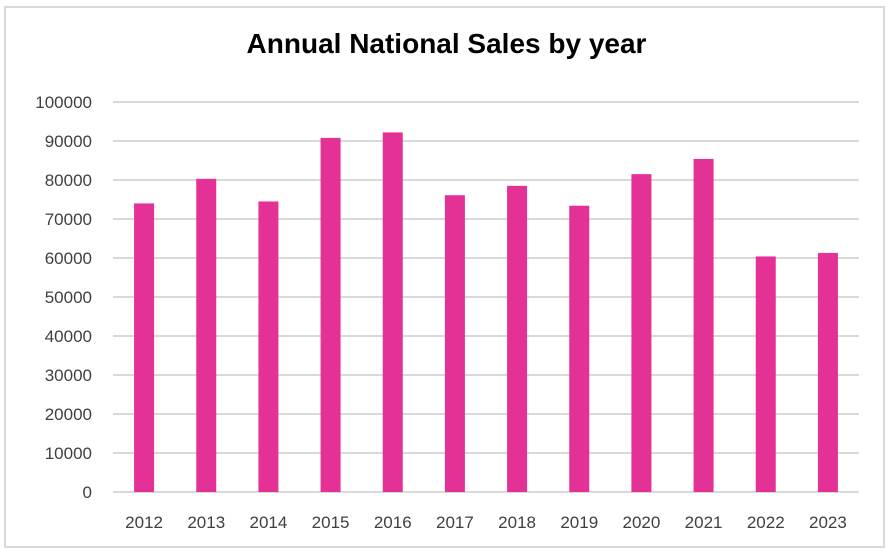  Describe the element at coordinates (642, 522) in the screenshot. I see `x-tick-label: 2020` at that location.